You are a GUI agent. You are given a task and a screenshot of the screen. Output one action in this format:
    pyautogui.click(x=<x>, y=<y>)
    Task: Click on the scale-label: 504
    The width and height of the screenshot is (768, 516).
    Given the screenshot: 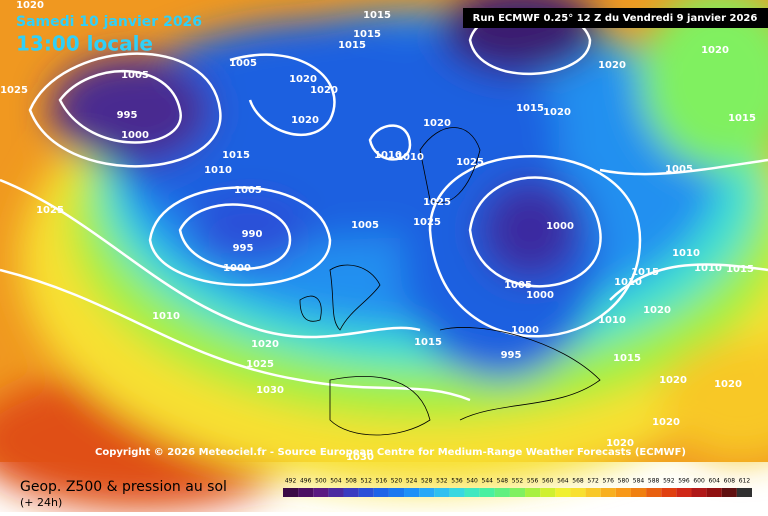 What is the action you would take?
    pyautogui.click(x=336, y=481)
    